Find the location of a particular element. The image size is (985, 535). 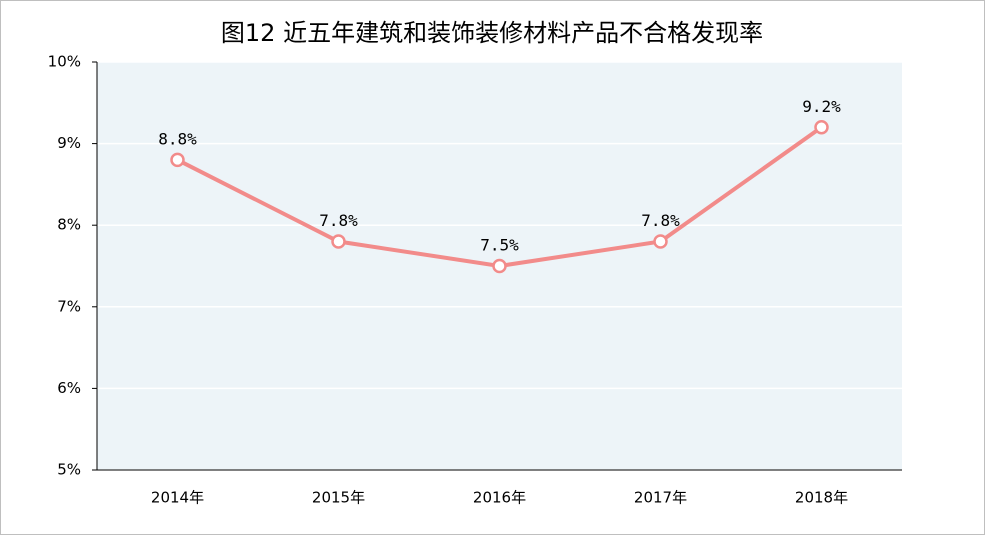

y-tick-label: 7% is located at coordinates (69, 306).